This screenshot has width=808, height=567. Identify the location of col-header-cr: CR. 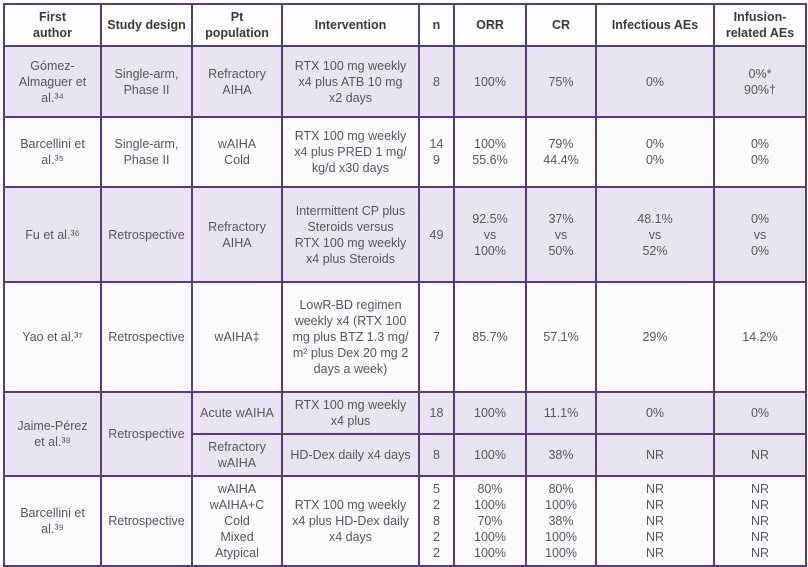
(561, 25).